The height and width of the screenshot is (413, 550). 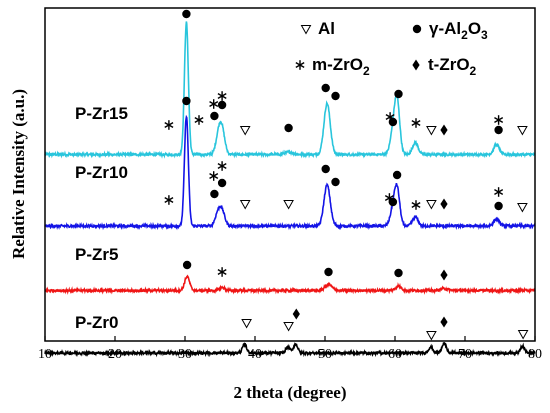 What do you see at coordinates (452, 66) in the screenshot?
I see `legend-label: t-ZrO2` at bounding box center [452, 66].